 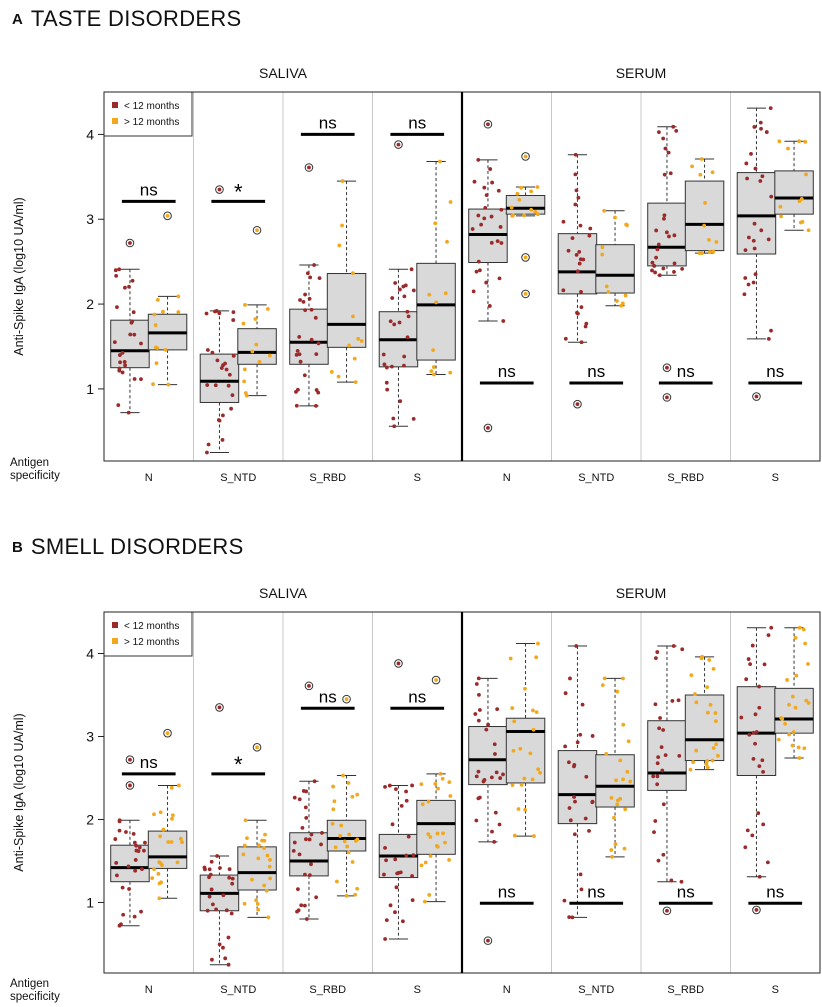 What do you see at coordinates (149, 478) in the screenshot?
I see `category-label-n: N` at bounding box center [149, 478].